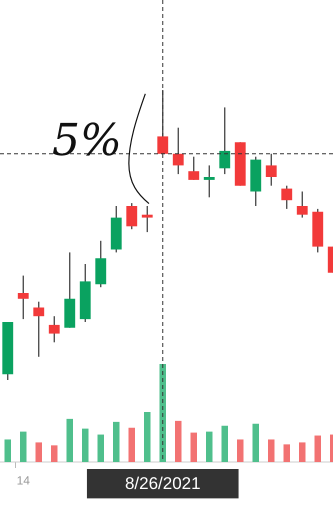  What do you see at coordinates (162, 483) in the screenshot?
I see `x-tick-label: 8/26/2021` at bounding box center [162, 483].